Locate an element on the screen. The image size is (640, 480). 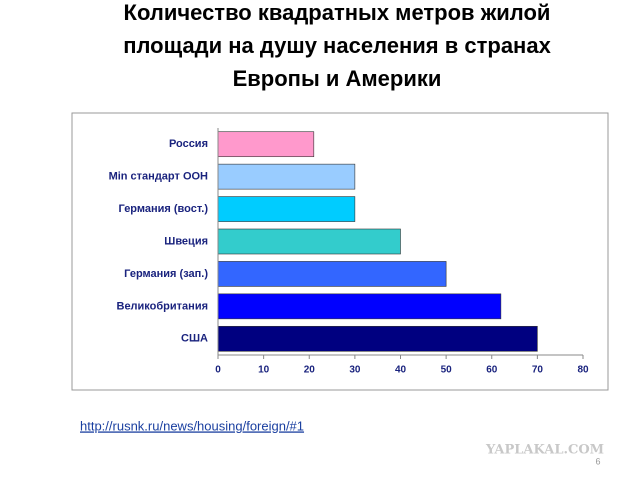
y-tick-label: США is located at coordinates (194, 339).